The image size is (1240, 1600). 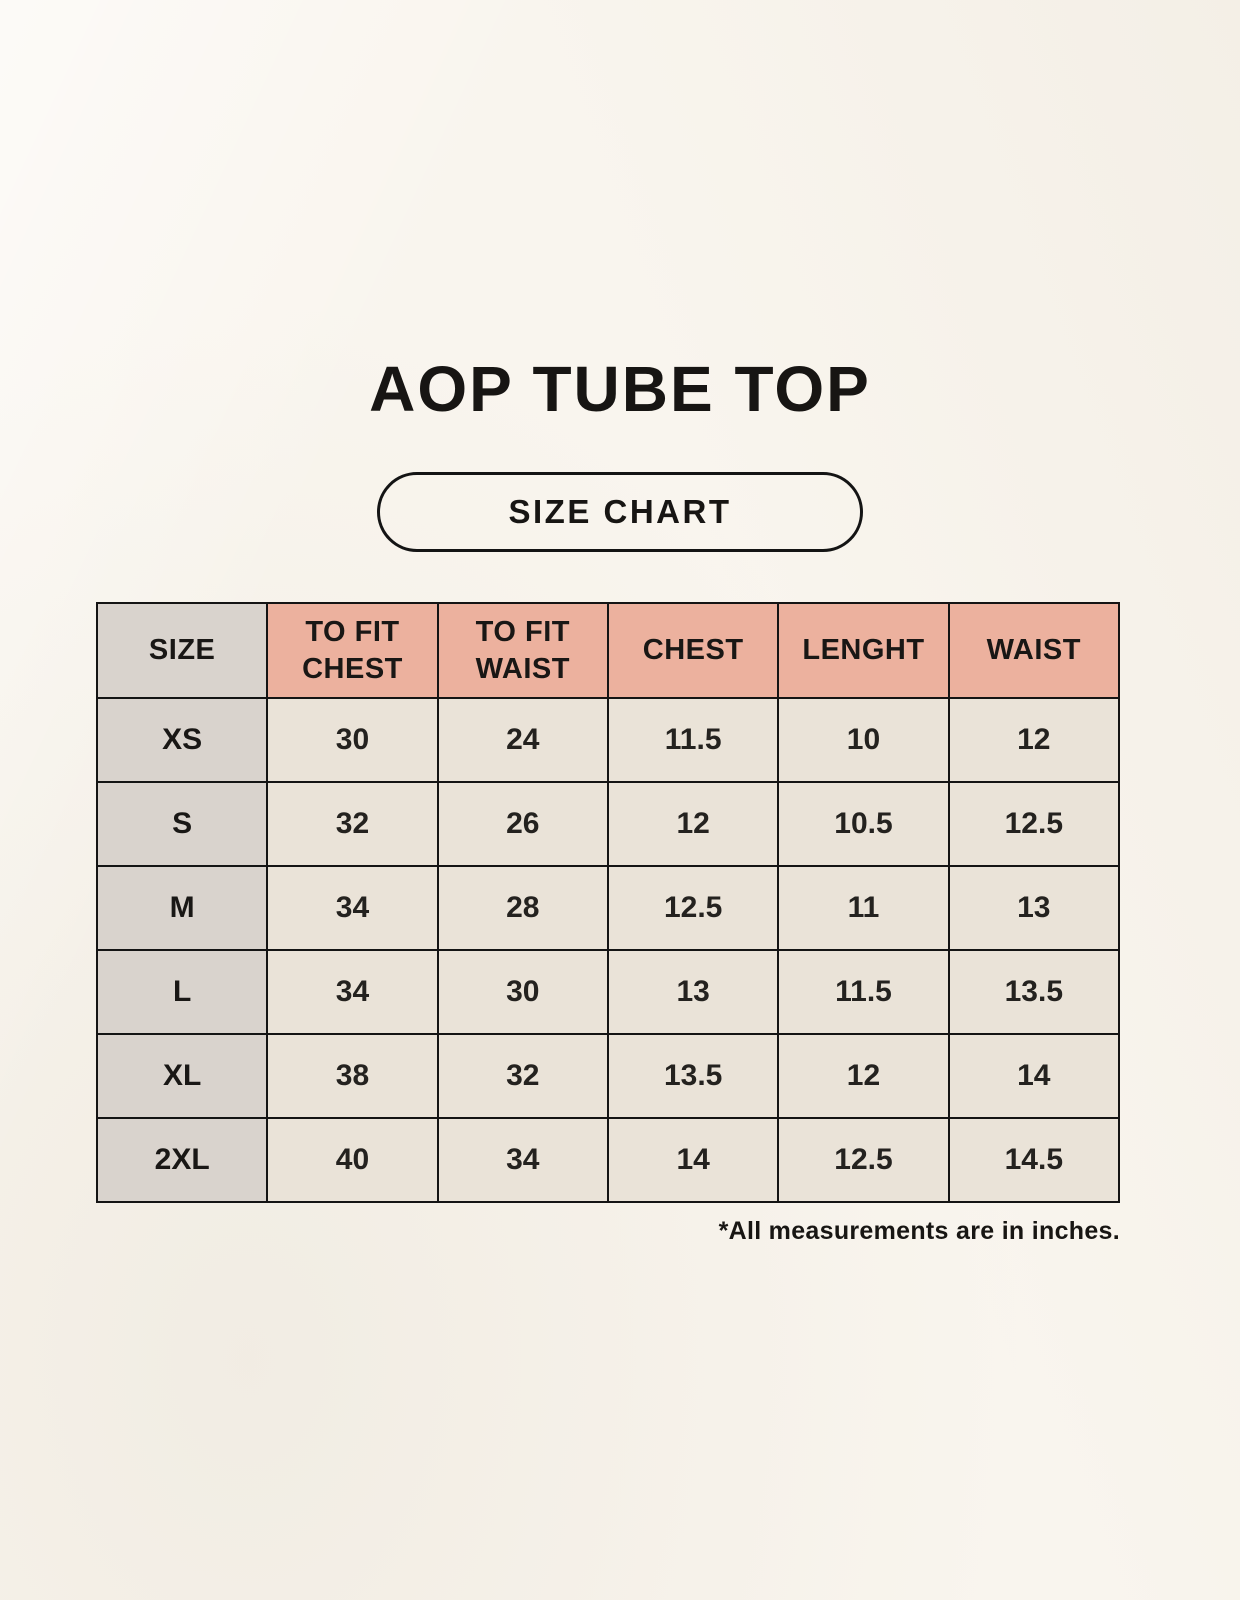 I want to click on column-header-label: SIZE, so click(x=182, y=650).